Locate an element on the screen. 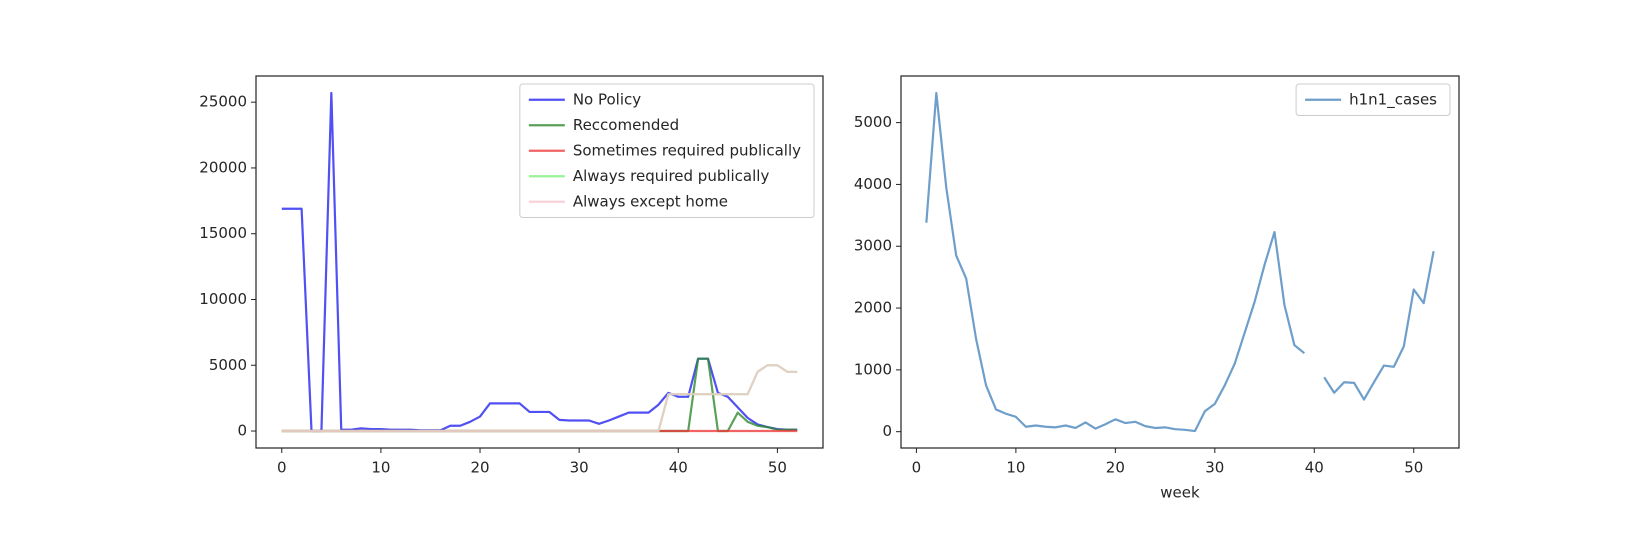 This screenshot has width=1646, height=556. legend-label: Sometimes required publically is located at coordinates (687, 150).